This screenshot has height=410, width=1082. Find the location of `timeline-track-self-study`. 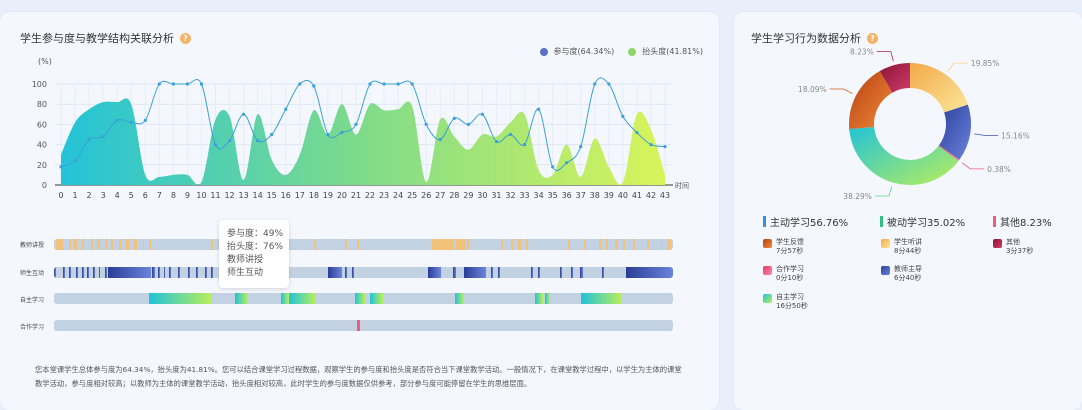

timeline-track-self-study is located at coordinates (363, 298).